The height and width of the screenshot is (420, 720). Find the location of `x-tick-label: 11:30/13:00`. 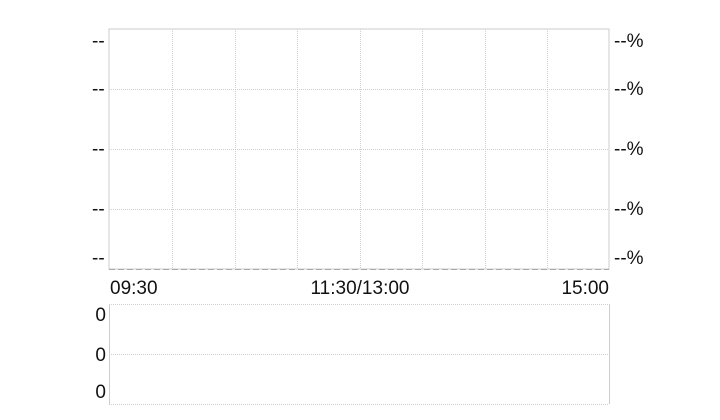

x-tick-label: 11:30/13:00 is located at coordinates (360, 288).